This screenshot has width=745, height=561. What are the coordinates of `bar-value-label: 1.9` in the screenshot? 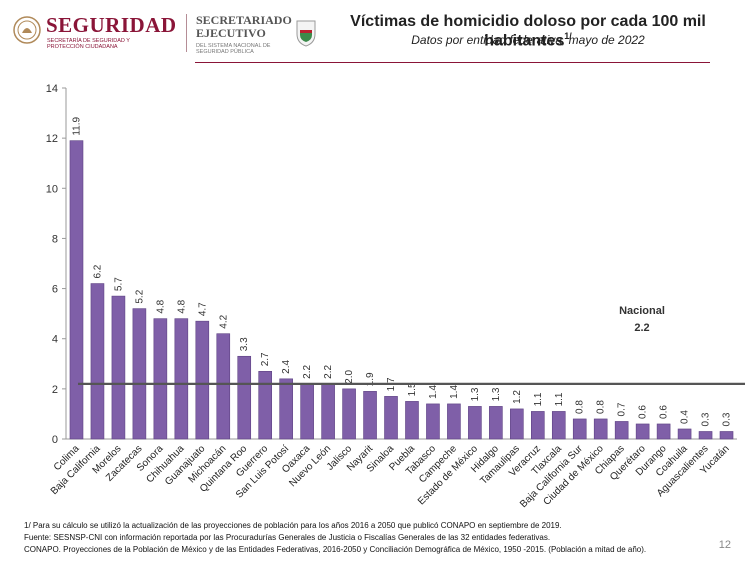 It's located at (370, 379).